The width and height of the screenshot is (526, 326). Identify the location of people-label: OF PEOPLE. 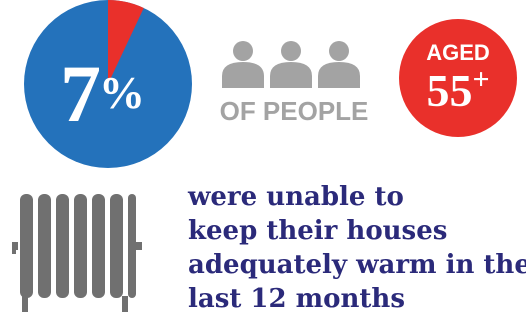
(294, 111).